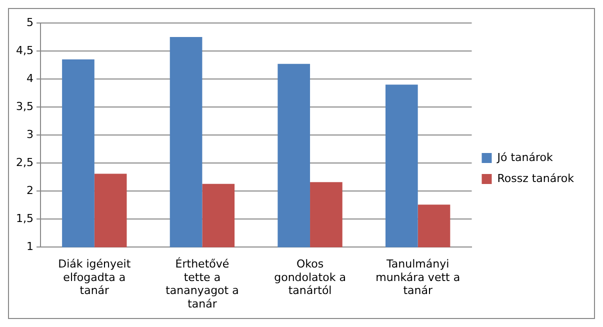 This screenshot has height=327, width=603. I want to click on x-tick-label: Diák igényeit elfogadta a tanár, so click(95, 278).